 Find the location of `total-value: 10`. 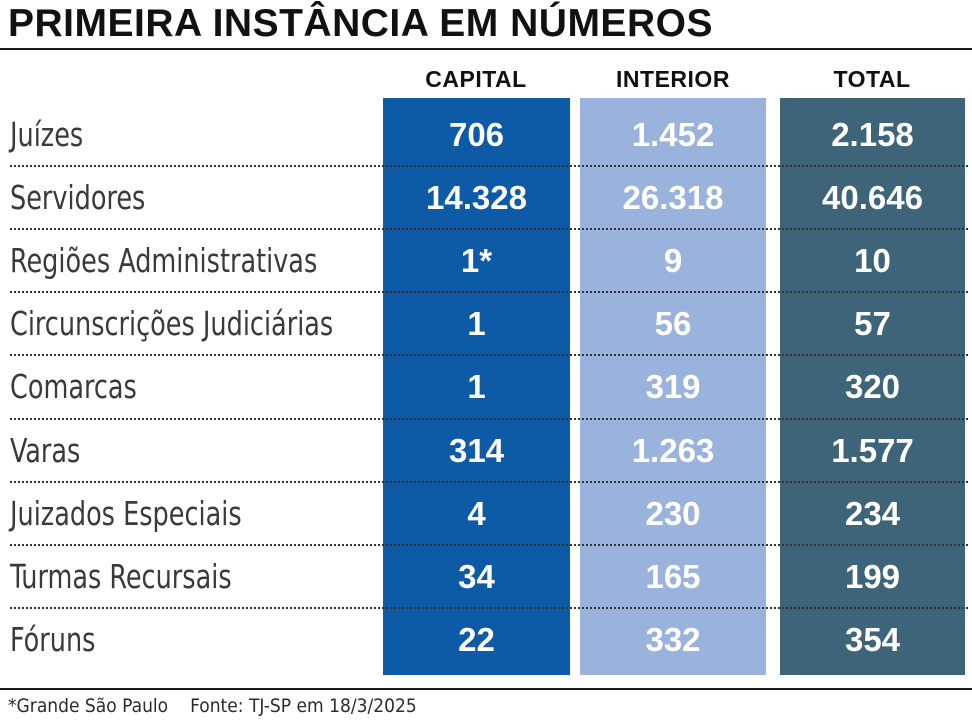

total-value: 10 is located at coordinates (872, 261).